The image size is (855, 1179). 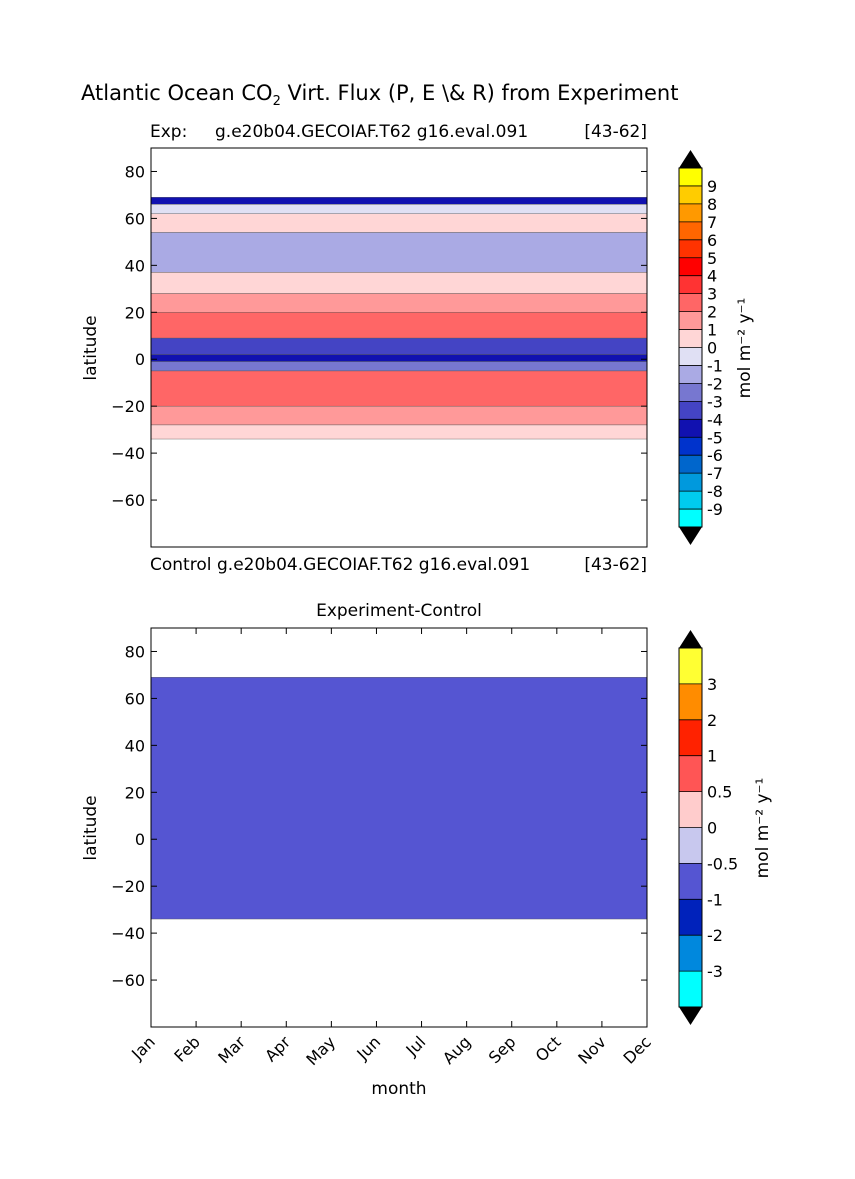 I want to click on top-colorbar-label: mol m⁻² y⁻¹, so click(x=745, y=348).